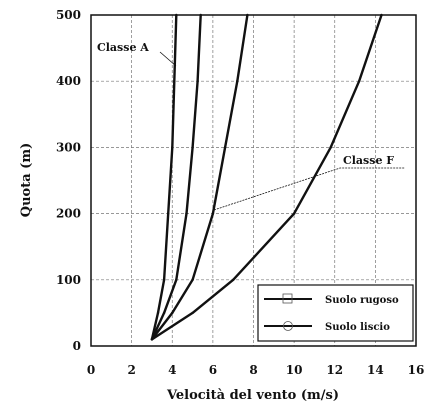 The width and height of the screenshot is (436, 408). What do you see at coordinates (26, 180) in the screenshot?
I see `y-axis-title: Quota (m)` at bounding box center [26, 180].